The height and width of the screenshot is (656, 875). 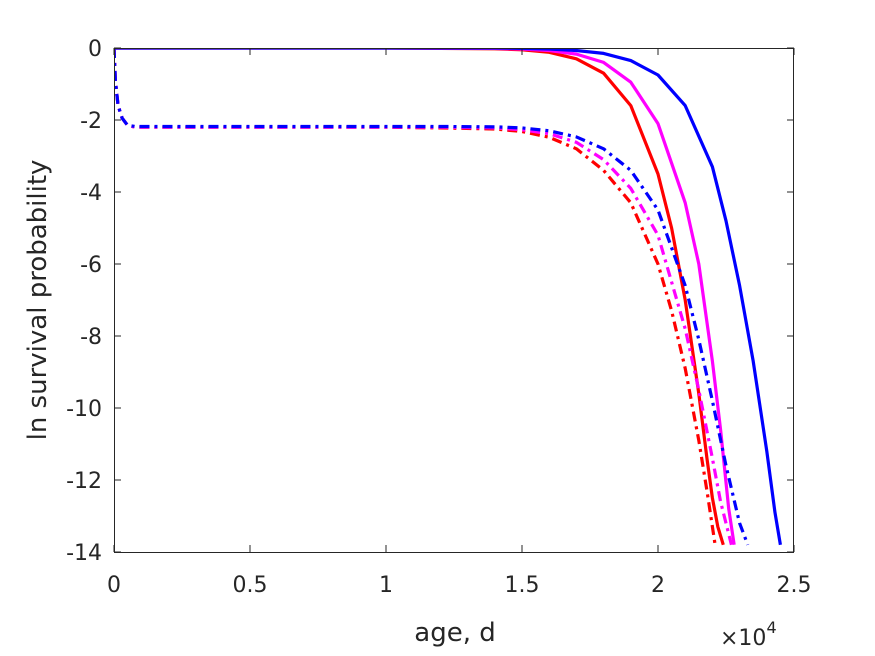 What do you see at coordinates (91, 337) in the screenshot?
I see `y-tick-label: -8` at bounding box center [91, 337].